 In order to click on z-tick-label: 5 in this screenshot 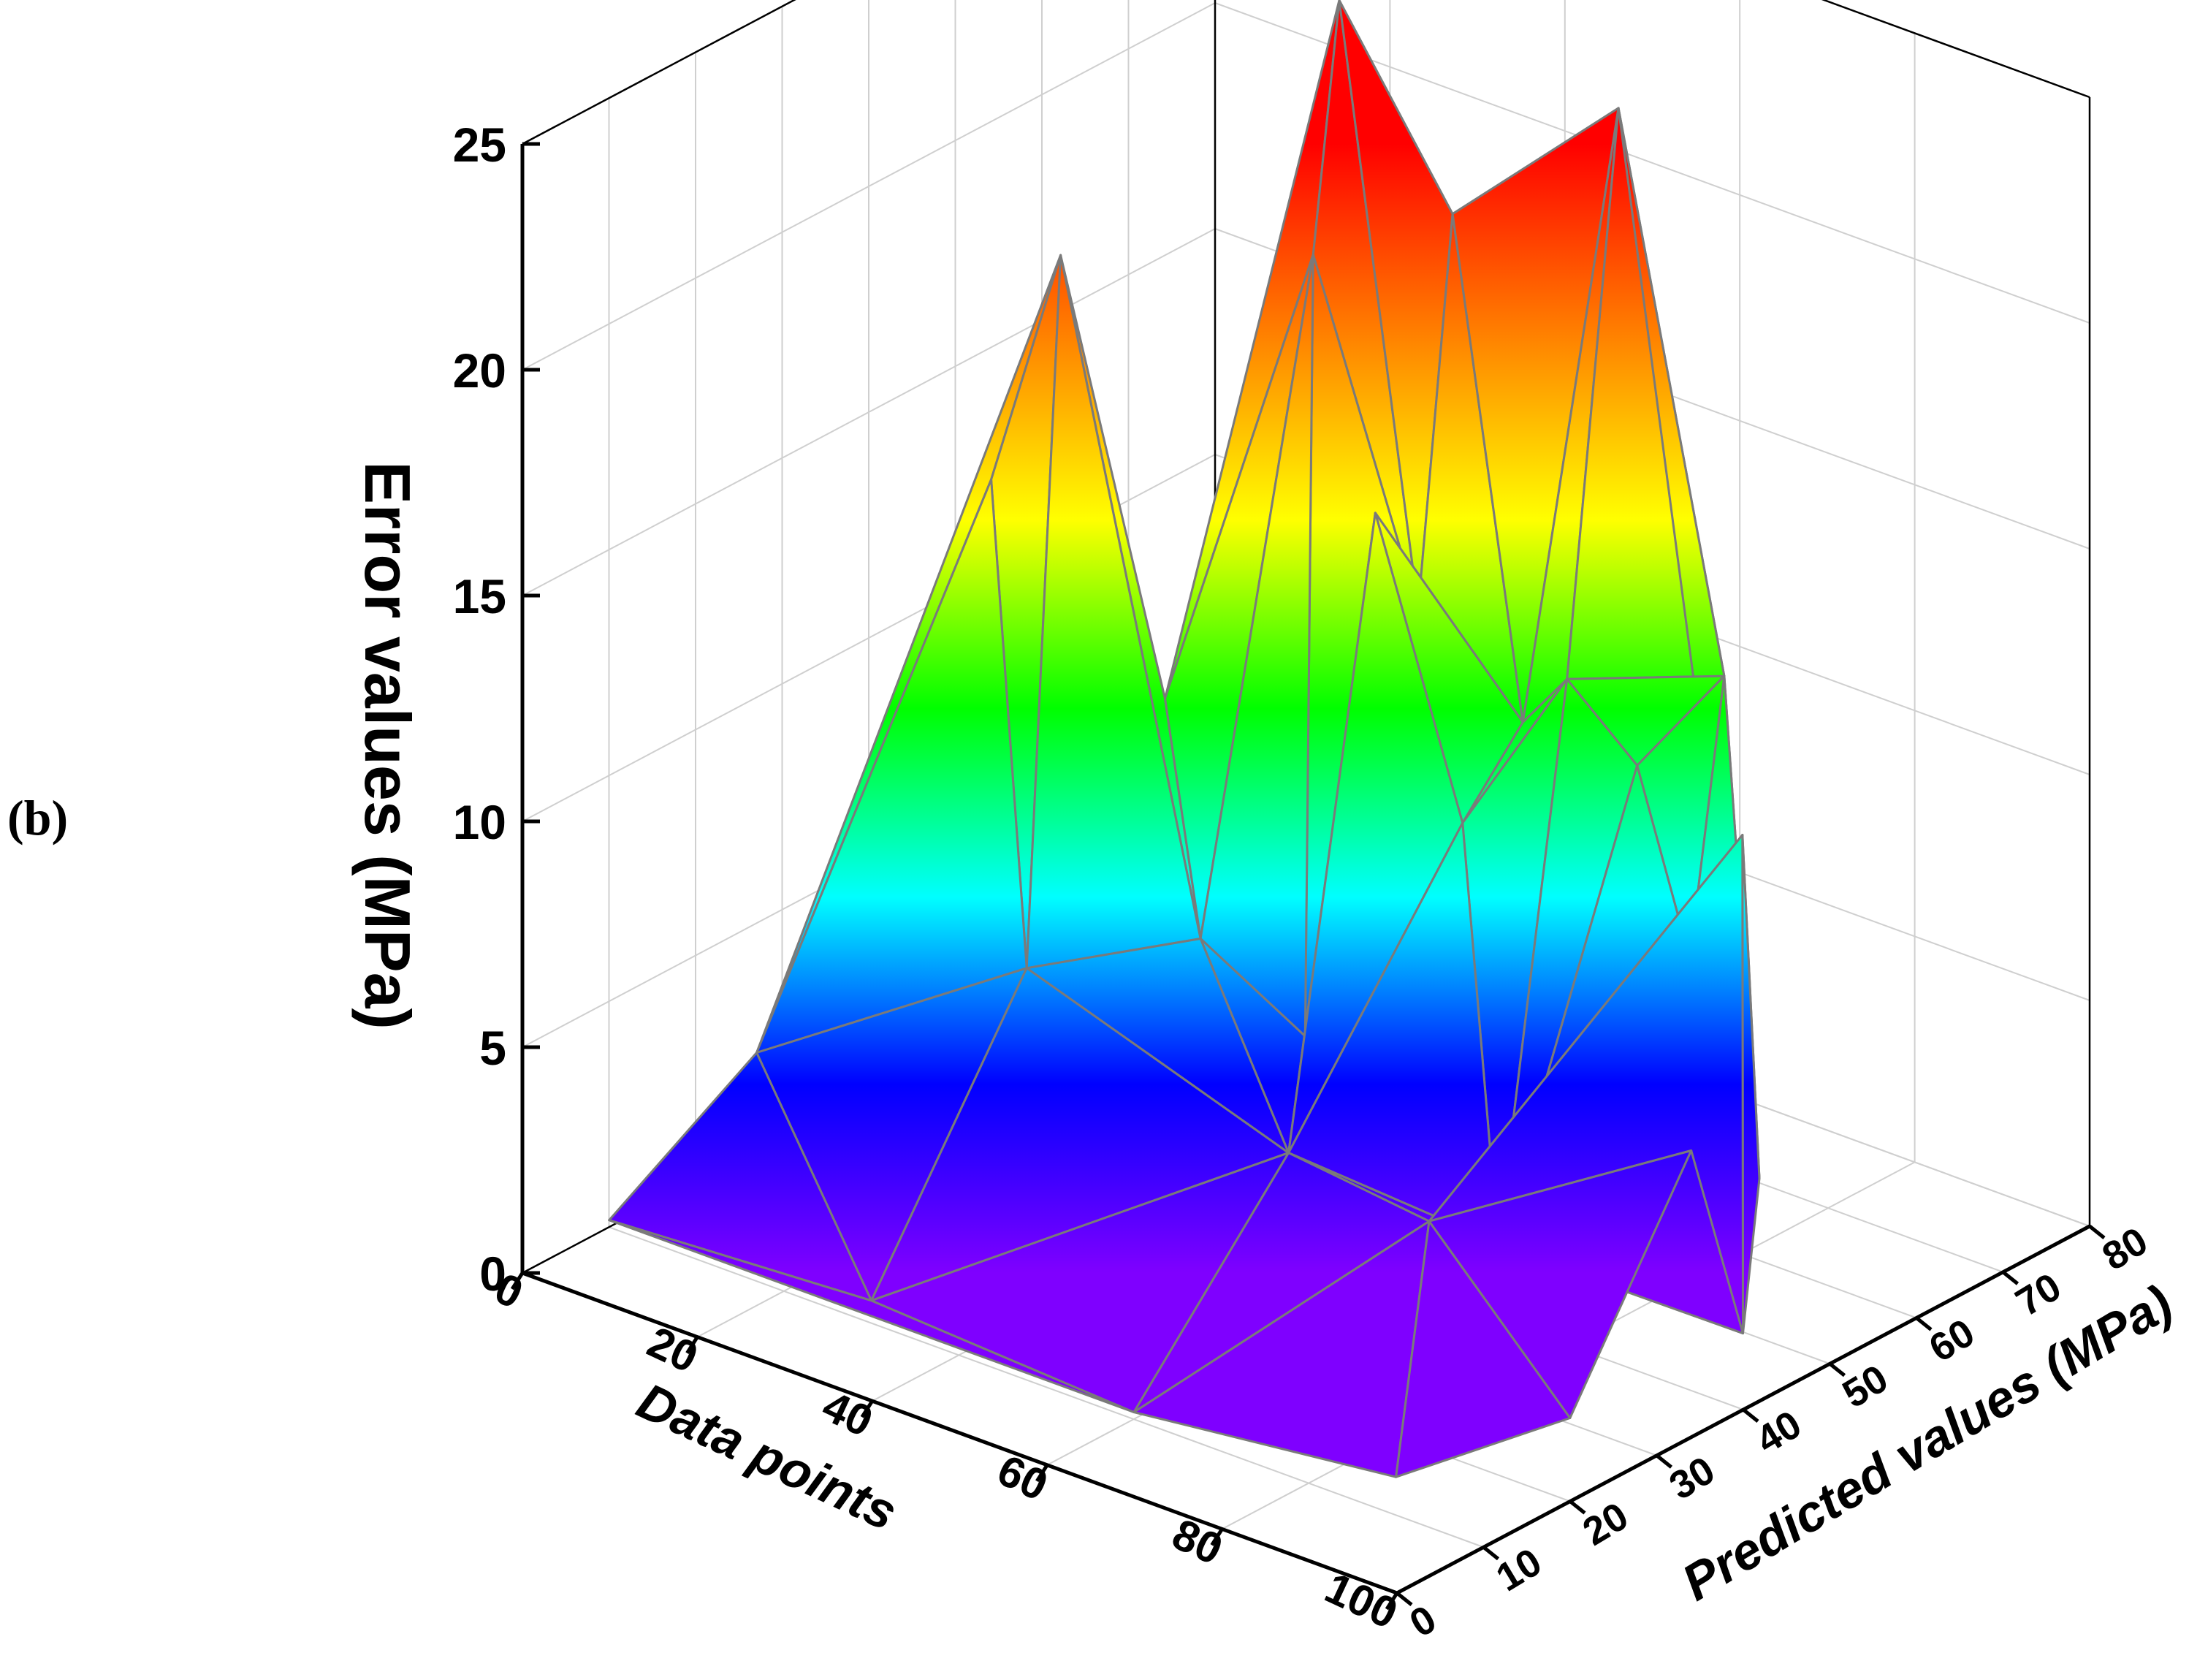, I will do `click(492, 1048)`.